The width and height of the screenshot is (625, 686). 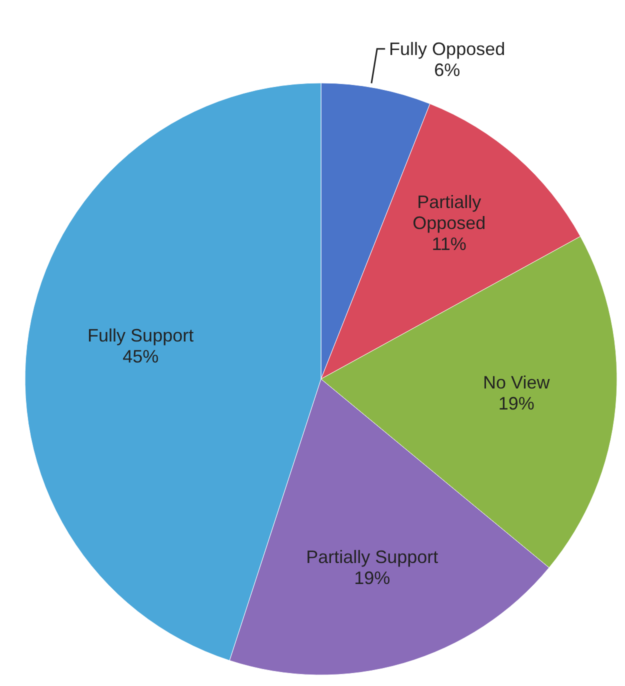 What do you see at coordinates (140, 356) in the screenshot?
I see `data-label: 45%` at bounding box center [140, 356].